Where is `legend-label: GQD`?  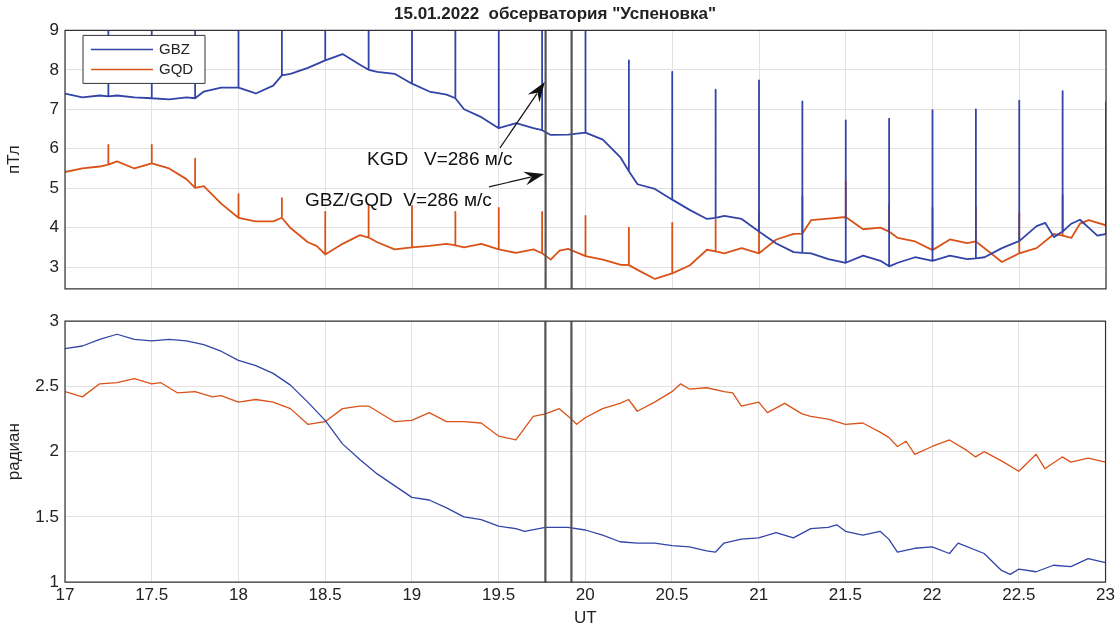
legend-label: GQD is located at coordinates (176, 68).